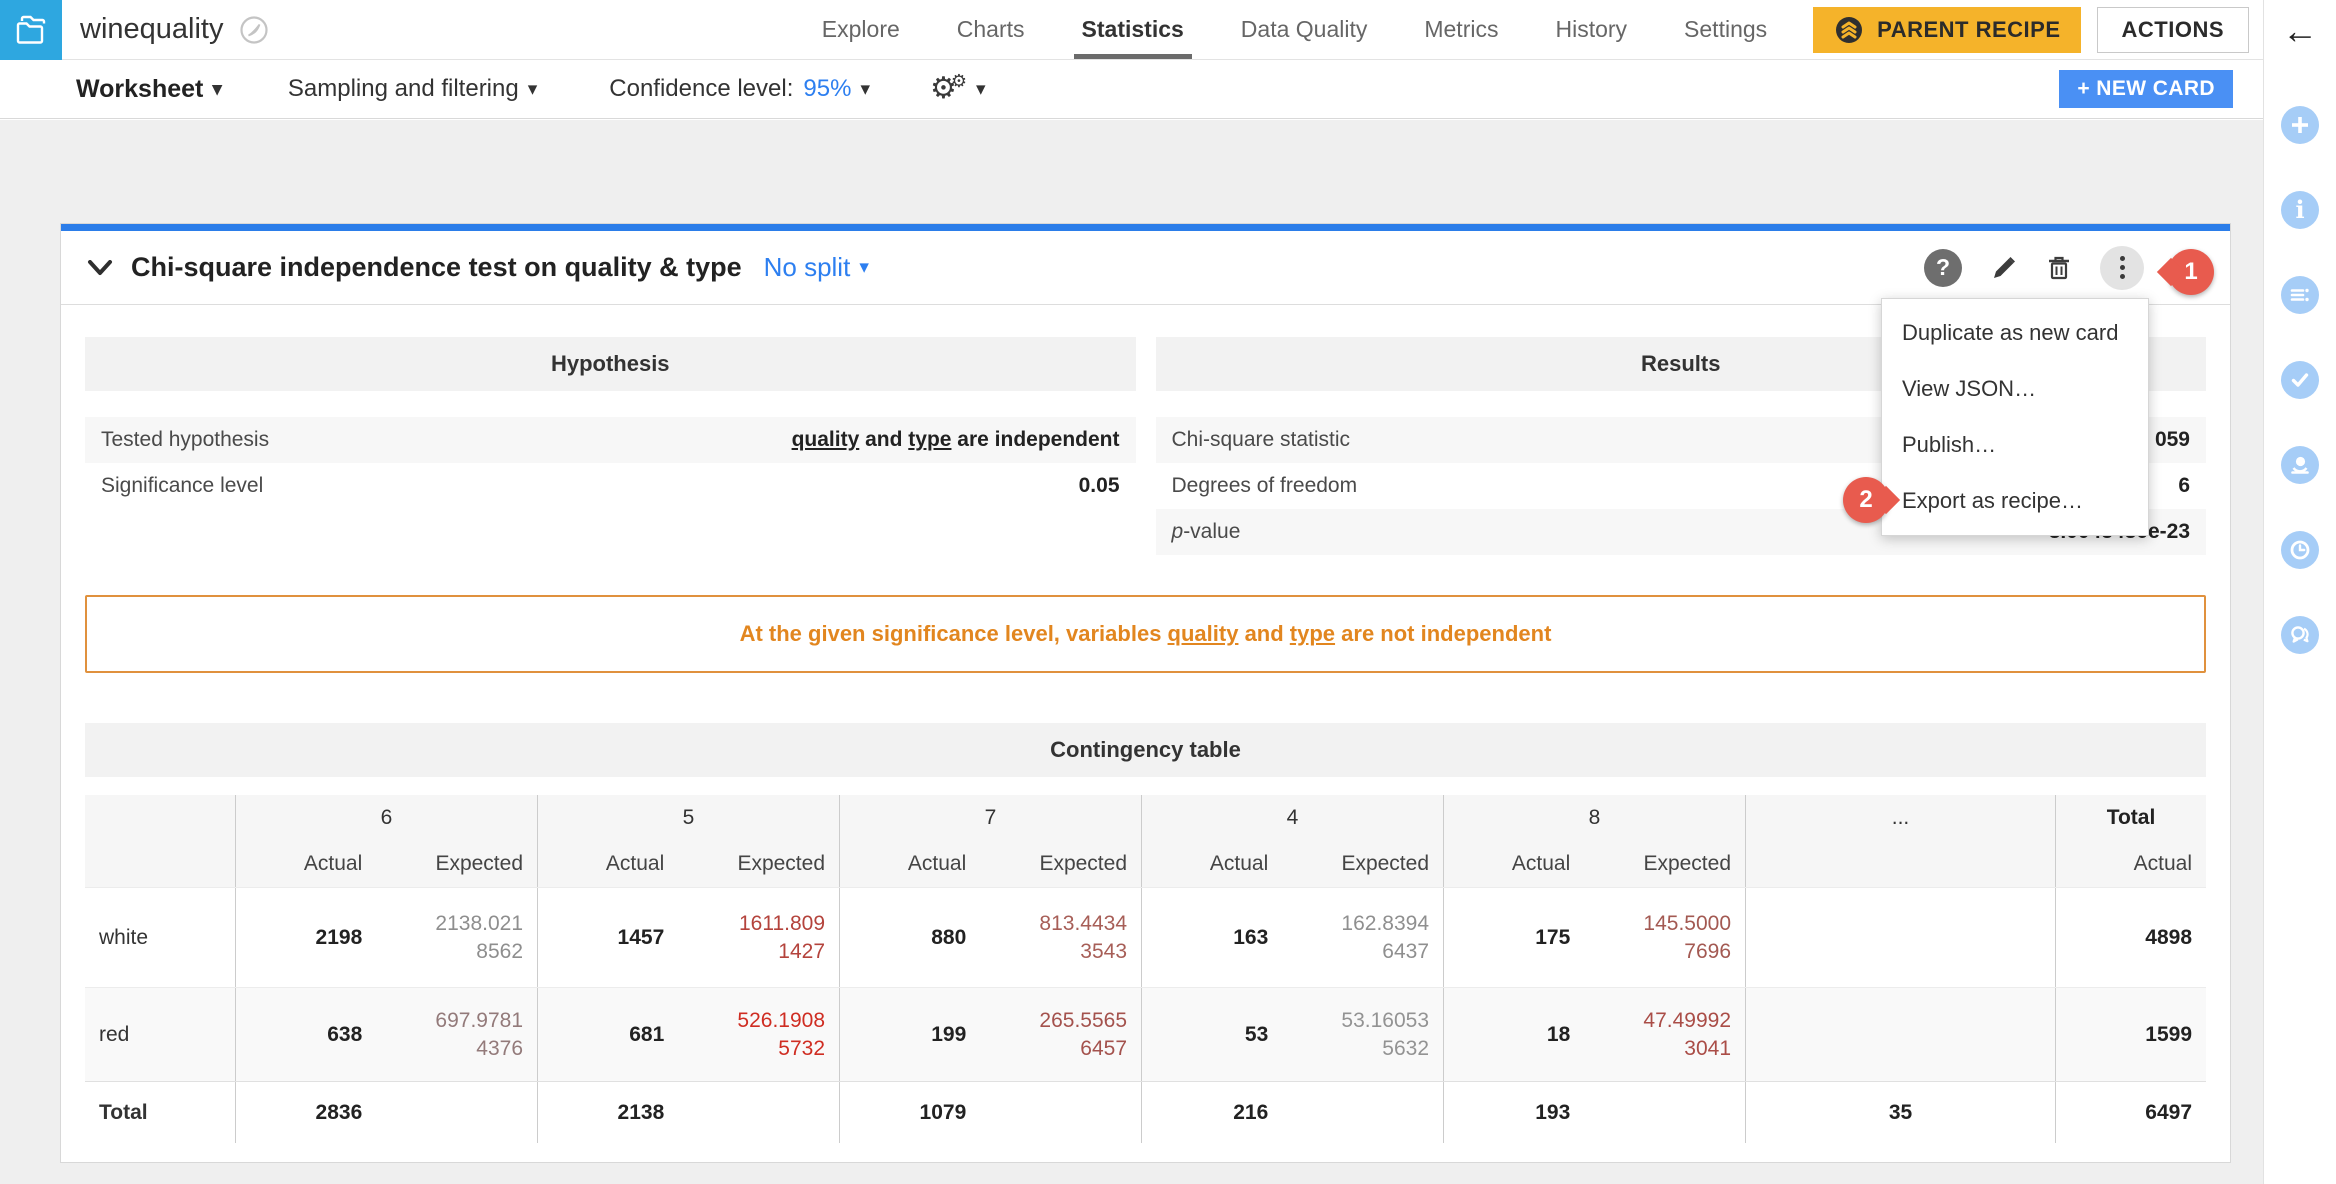  Describe the element at coordinates (816, 267) in the screenshot. I see `split-selector: No split ▾` at that location.